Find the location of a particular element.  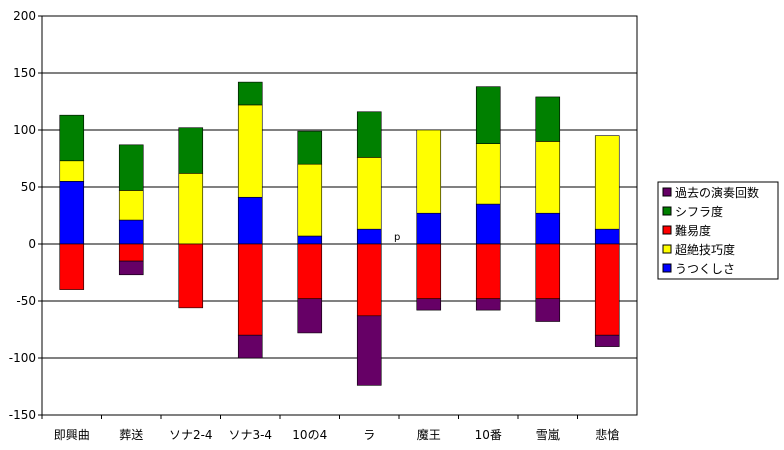

y-tick-label: -50 is located at coordinates (26, 301).